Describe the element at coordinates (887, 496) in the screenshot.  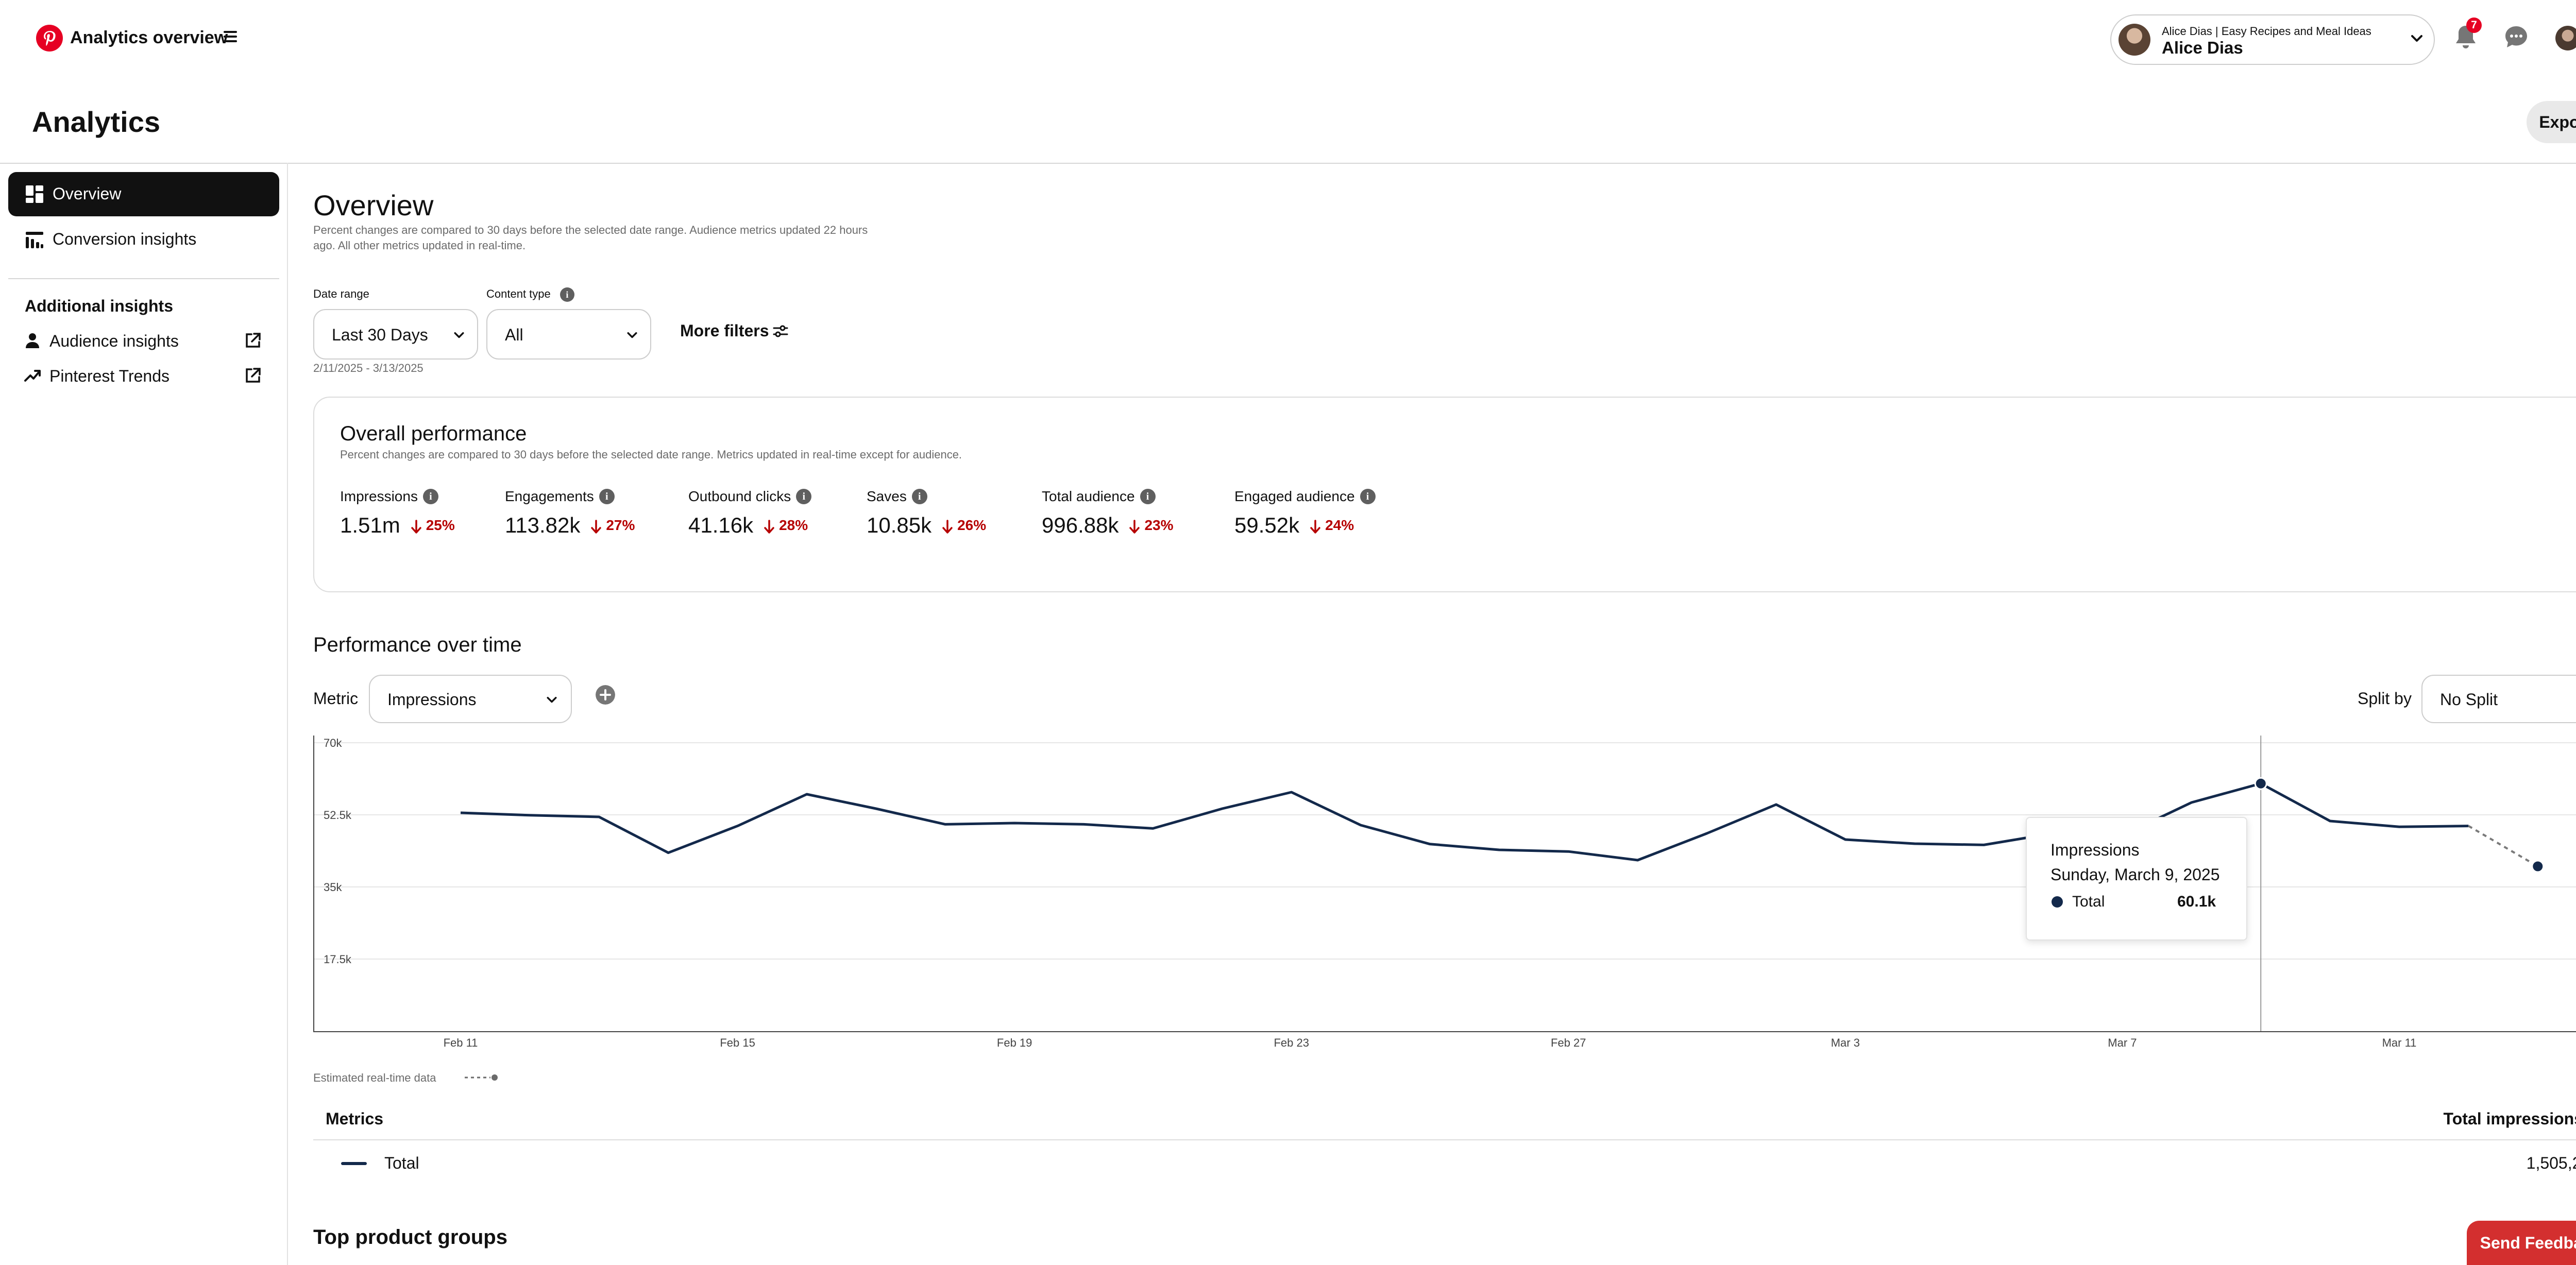
I see `metric-label: Saves` at that location.